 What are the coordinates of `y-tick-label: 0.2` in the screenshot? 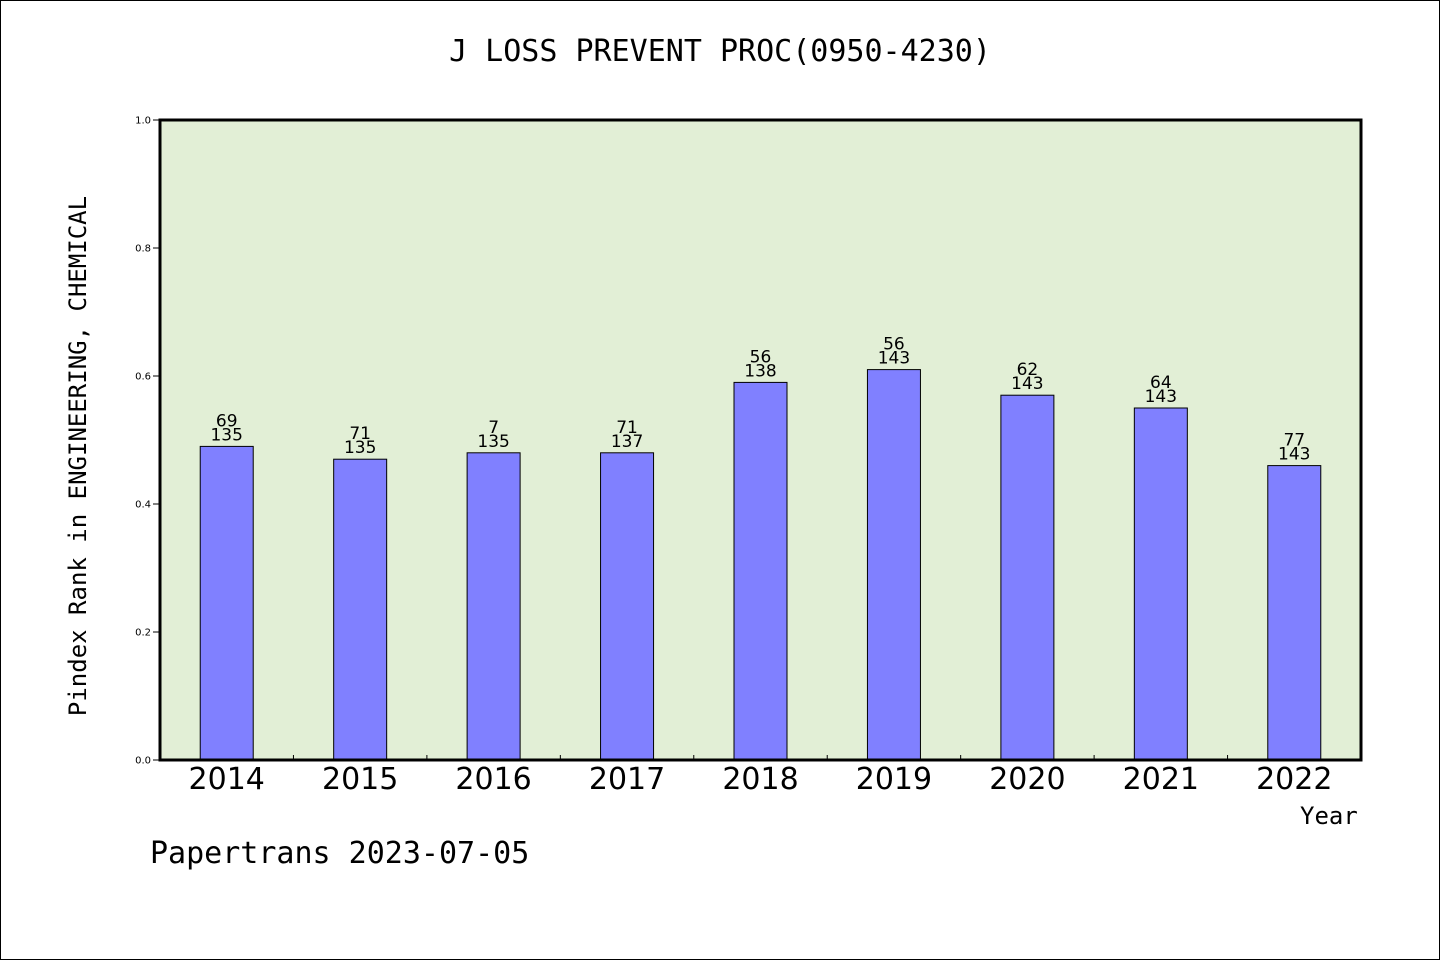 It's located at (143, 633).